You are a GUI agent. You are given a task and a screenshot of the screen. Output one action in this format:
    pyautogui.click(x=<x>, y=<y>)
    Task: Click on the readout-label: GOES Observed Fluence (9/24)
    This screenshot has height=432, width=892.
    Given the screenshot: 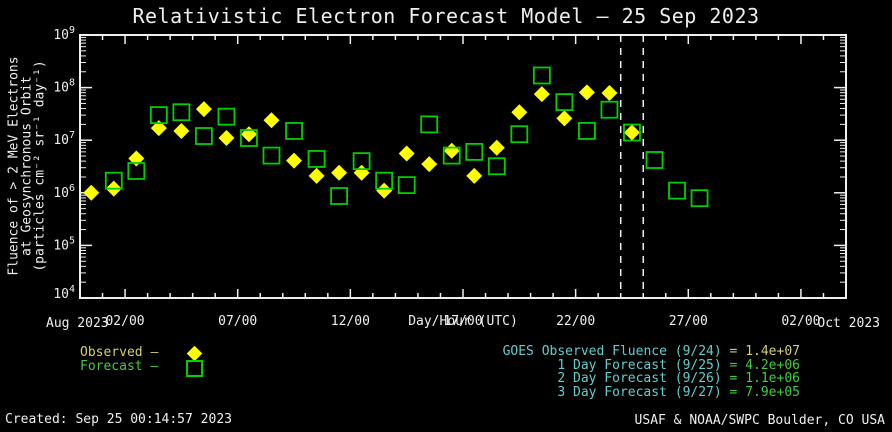 What is the action you would take?
    pyautogui.click(x=612, y=351)
    